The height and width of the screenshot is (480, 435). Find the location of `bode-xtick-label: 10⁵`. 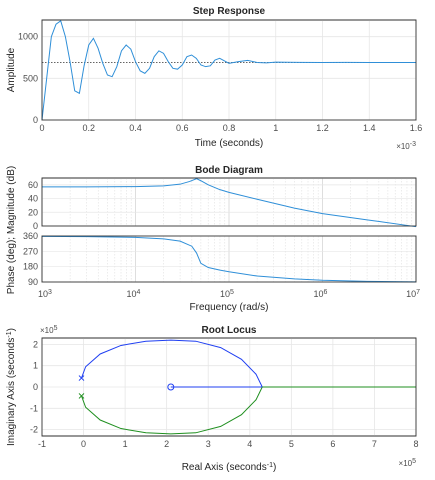

bode-xtick-label: 10⁵ is located at coordinates (227, 294).